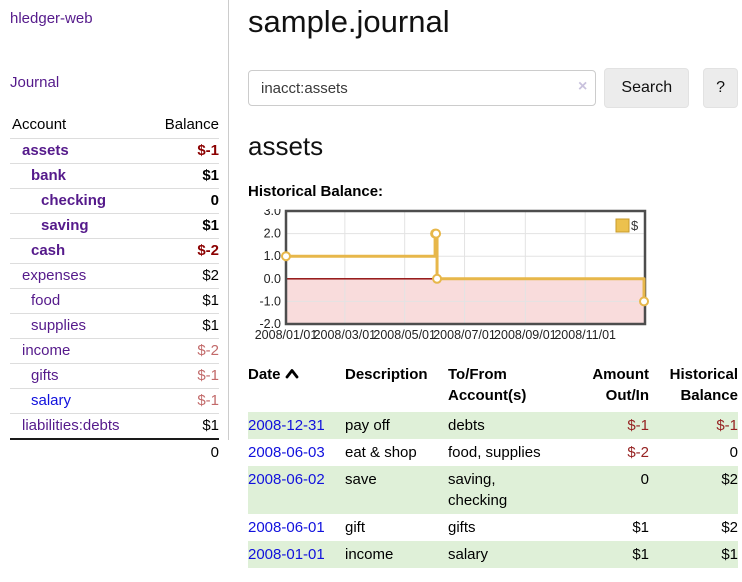  Describe the element at coordinates (525, 335) in the screenshot. I see `x-axis-tick-label: 2008/09/01` at that location.